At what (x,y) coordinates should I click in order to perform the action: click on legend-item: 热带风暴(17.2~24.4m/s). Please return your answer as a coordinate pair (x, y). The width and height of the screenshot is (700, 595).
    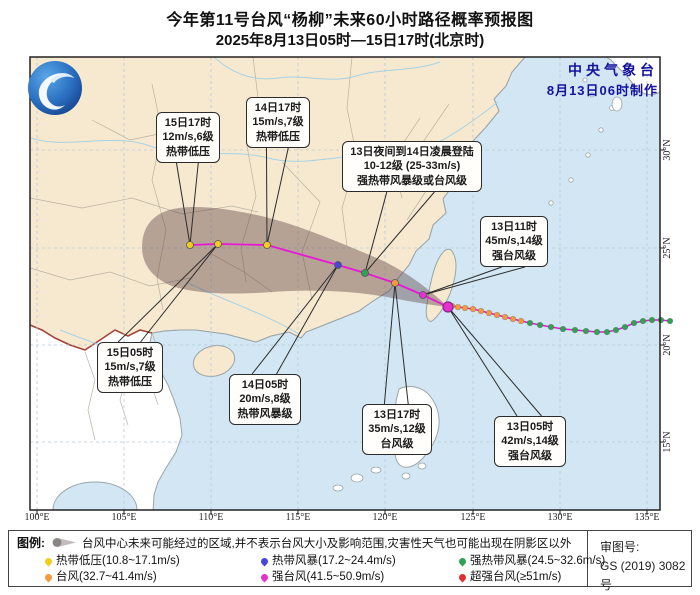
    Looking at the image, I should click on (359, 561).